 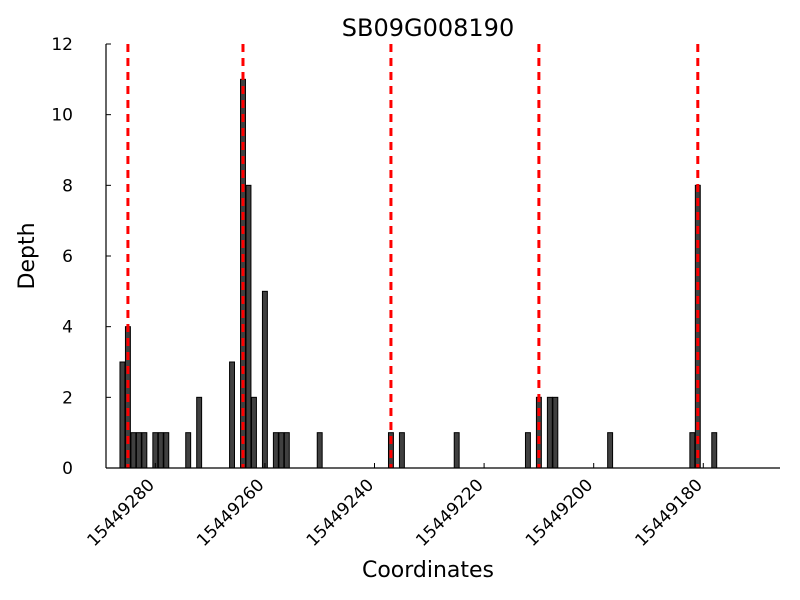 What do you see at coordinates (27, 255) in the screenshot?
I see `y-axis-label: Depth` at bounding box center [27, 255].